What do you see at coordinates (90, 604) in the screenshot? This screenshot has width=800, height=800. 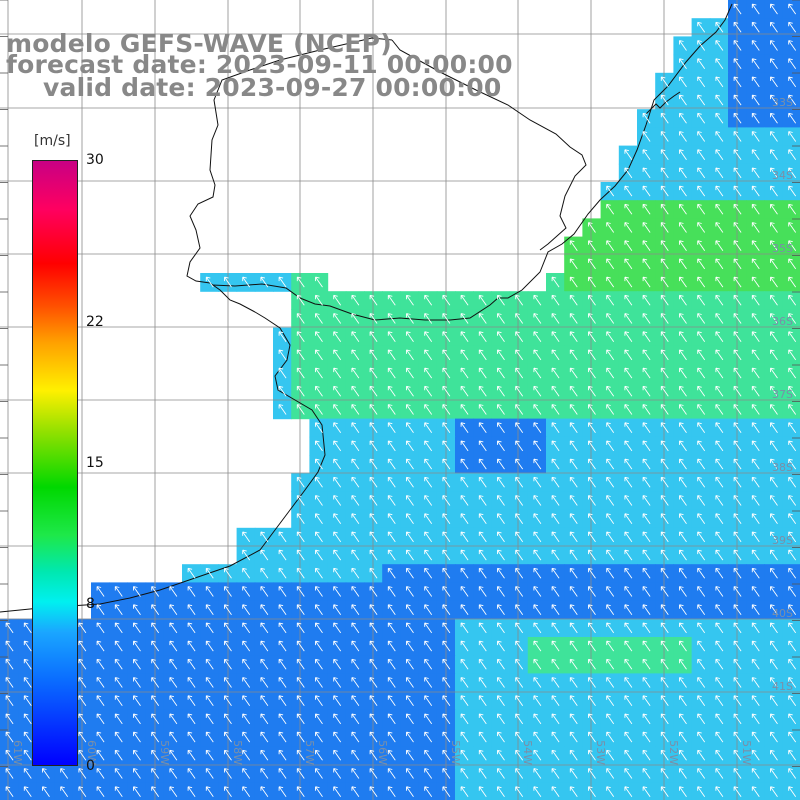 I see `colorbar-tick-label: 8` at bounding box center [90, 604].